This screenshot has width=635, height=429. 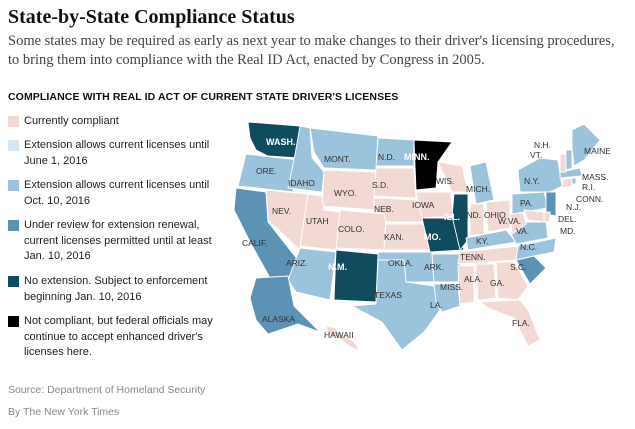 I want to click on state-label-florida: FLA., so click(x=521, y=323).